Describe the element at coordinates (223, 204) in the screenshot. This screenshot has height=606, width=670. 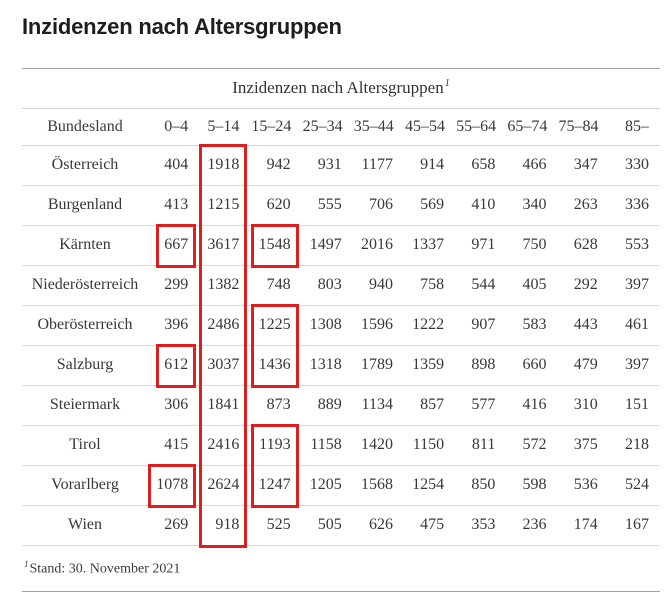
I see `value-cell: 1215` at that location.